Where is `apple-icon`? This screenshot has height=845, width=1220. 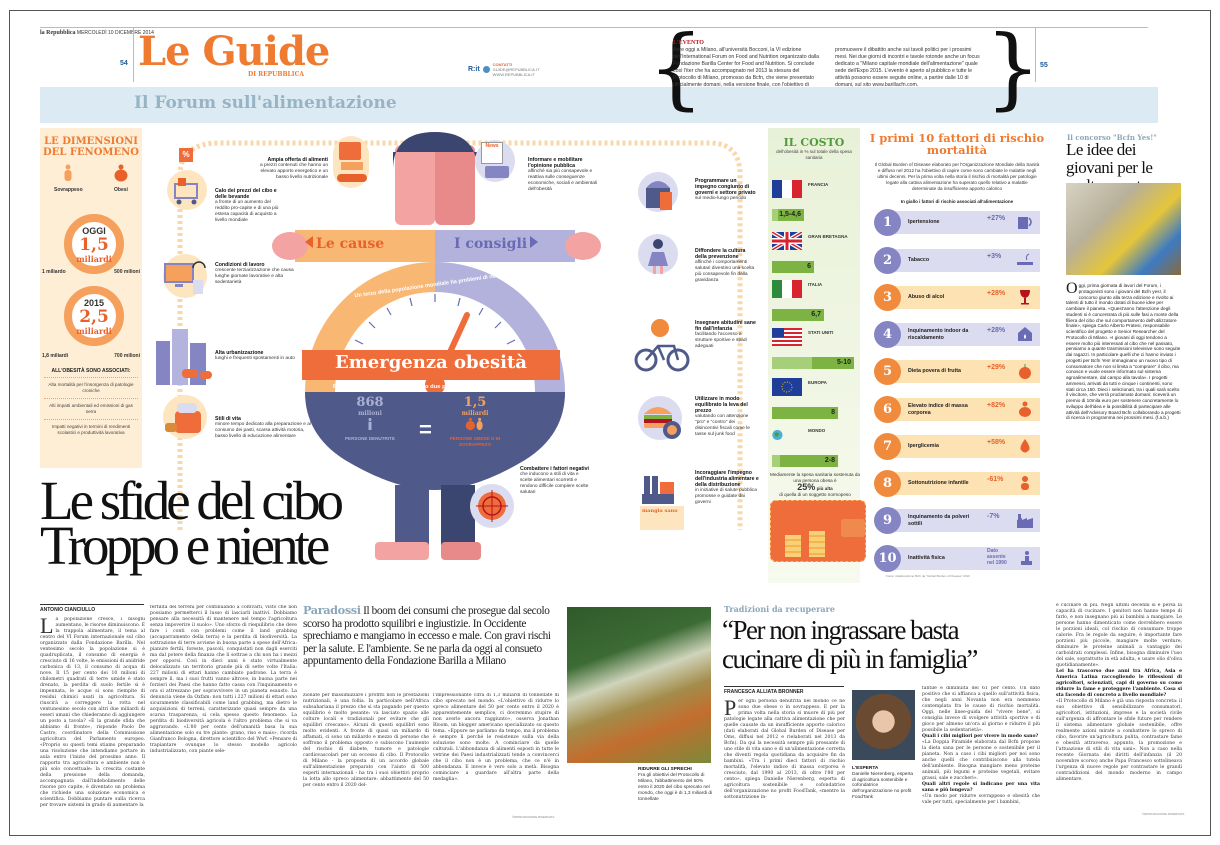
apple-icon is located at coordinates (1025, 371).